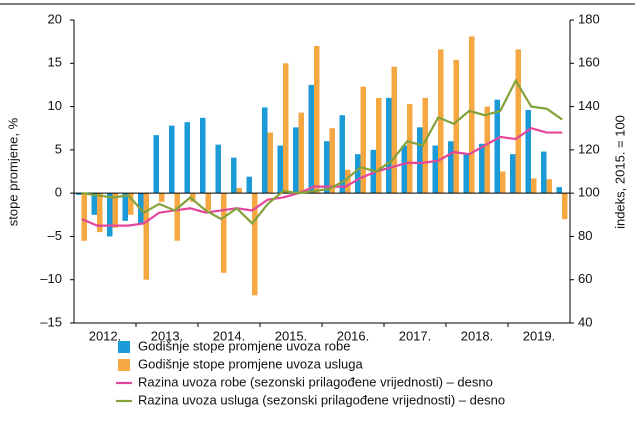 This screenshot has height=441, width=635. Describe the element at coordinates (12, 171) in the screenshot. I see `y-axis-label: stope promjene, %` at that location.